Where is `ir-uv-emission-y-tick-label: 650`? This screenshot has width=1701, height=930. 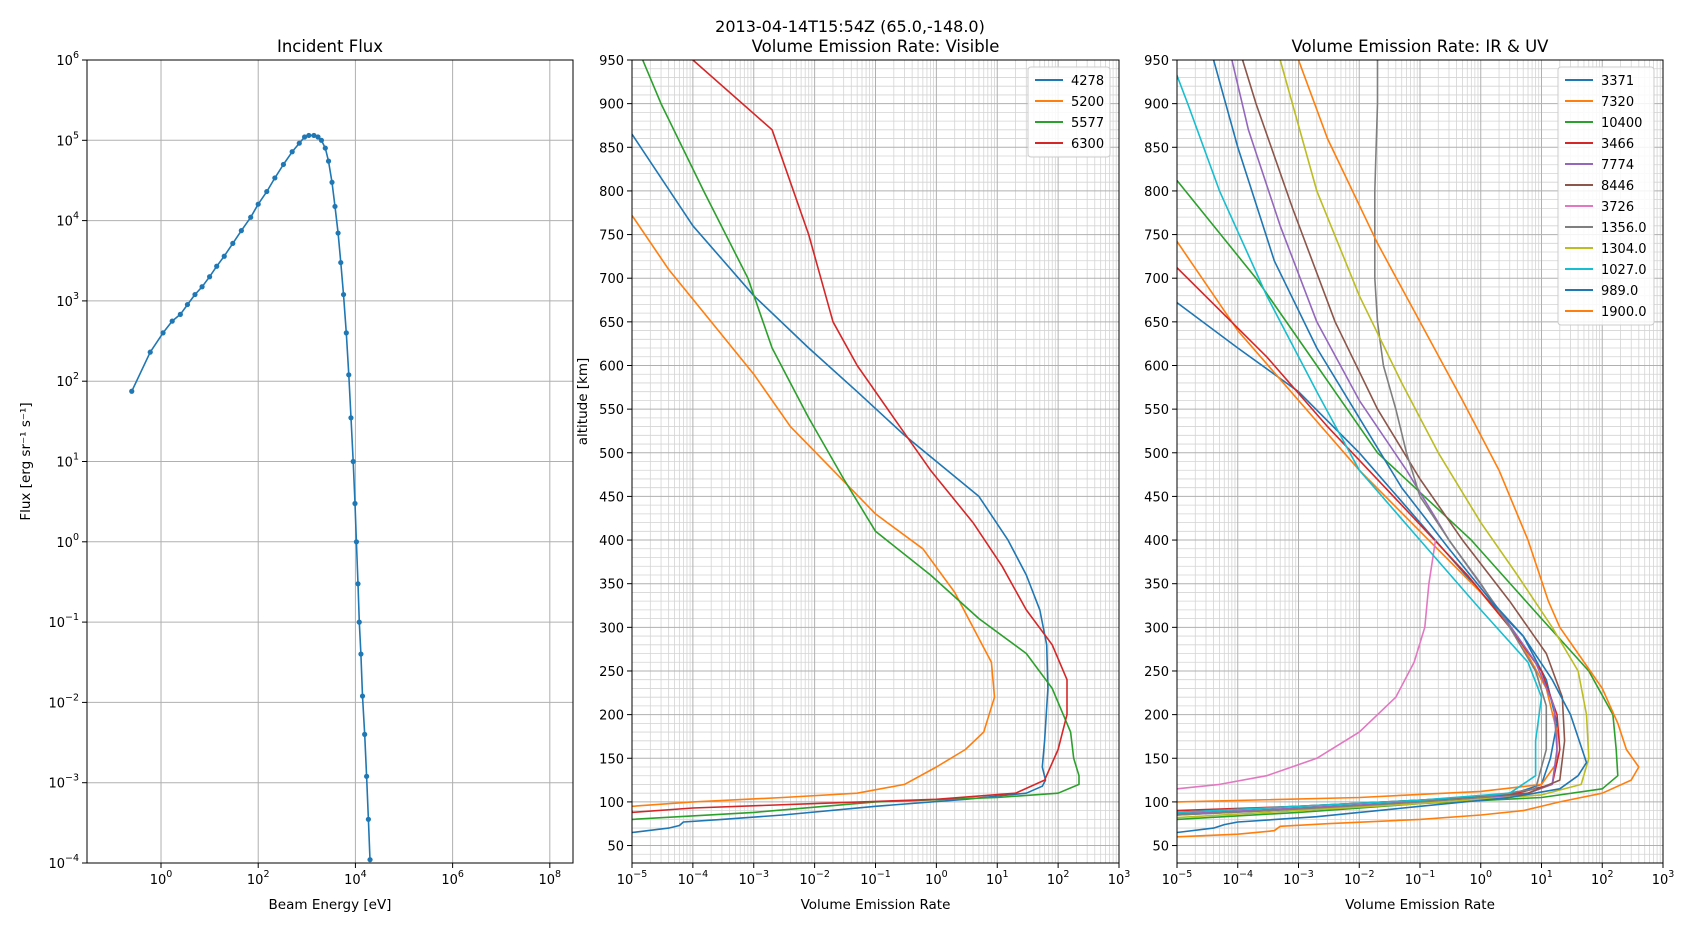
ir-uv-emission-y-tick-label: 650 is located at coordinates (1156, 323).